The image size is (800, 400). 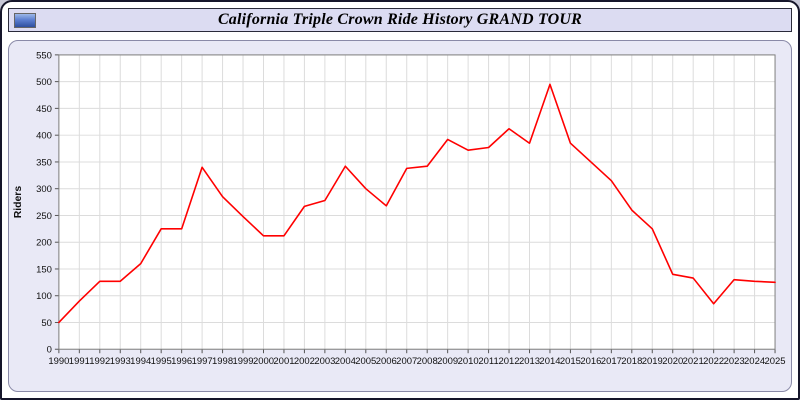 I want to click on svg-text: 2001, so click(x=283, y=361).